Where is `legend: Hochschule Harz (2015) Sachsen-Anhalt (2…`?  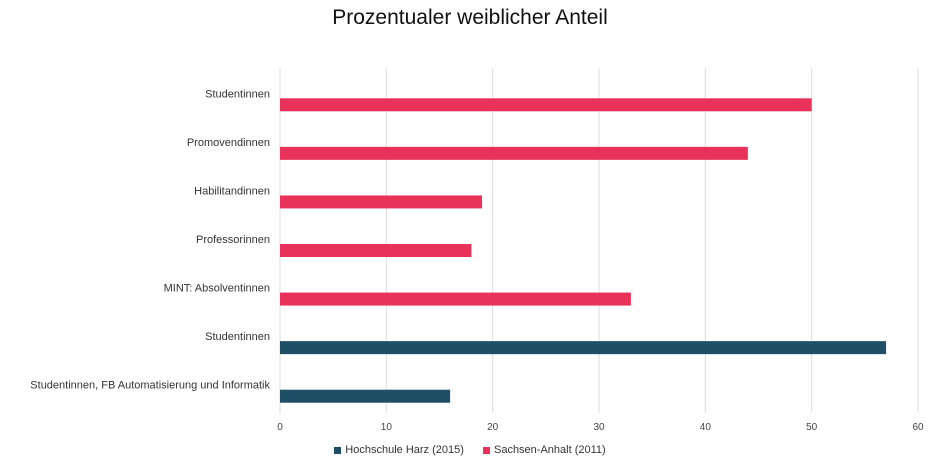 legend: Hochschule Harz (2015) Sachsen-Anhalt (2… is located at coordinates (470, 450).